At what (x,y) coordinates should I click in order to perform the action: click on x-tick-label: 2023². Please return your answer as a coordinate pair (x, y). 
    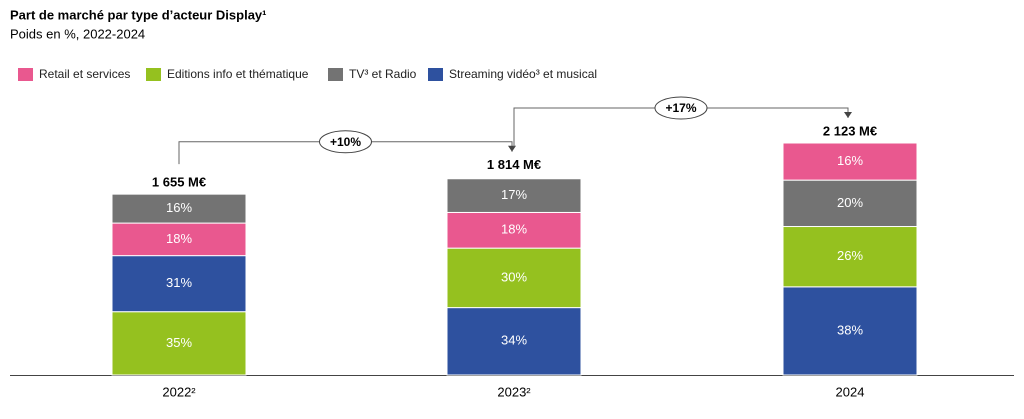
    Looking at the image, I should click on (514, 391).